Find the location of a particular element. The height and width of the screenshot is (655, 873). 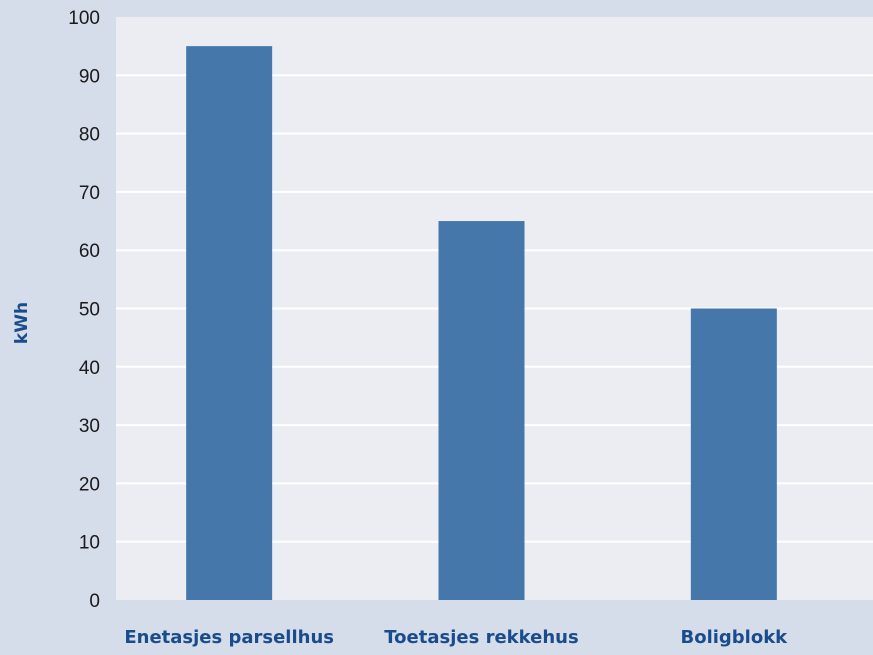

y-tick-label: 80 is located at coordinates (89, 135).